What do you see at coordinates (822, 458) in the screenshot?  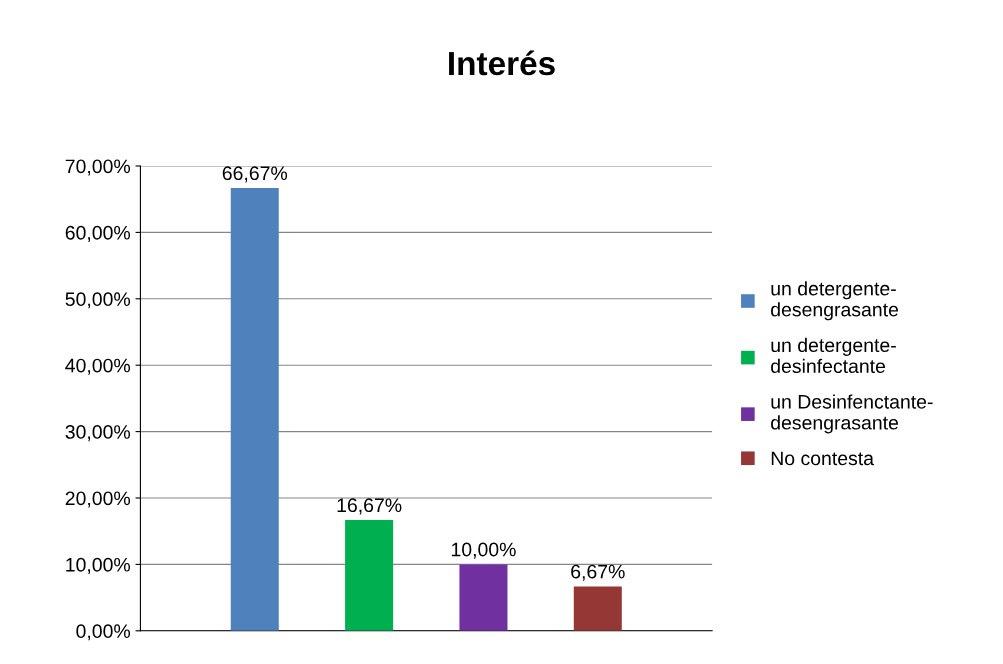 I see `legend-label: No contesta` at bounding box center [822, 458].